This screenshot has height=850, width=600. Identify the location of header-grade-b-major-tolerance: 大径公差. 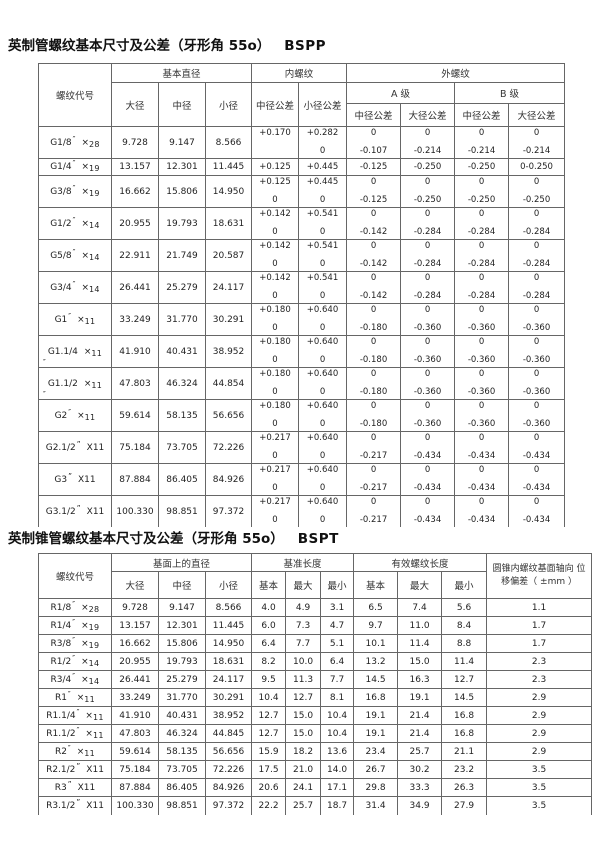
(537, 115).